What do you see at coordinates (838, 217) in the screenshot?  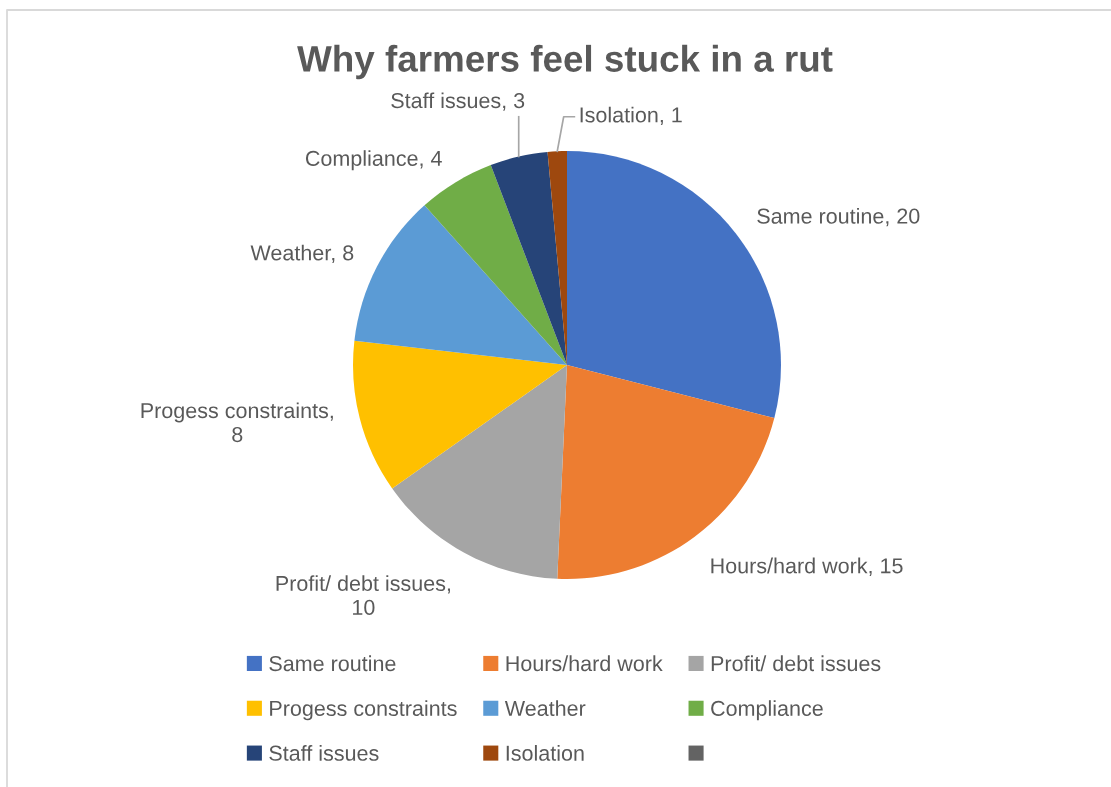 I see `data-label: Same routine, 20` at bounding box center [838, 217].